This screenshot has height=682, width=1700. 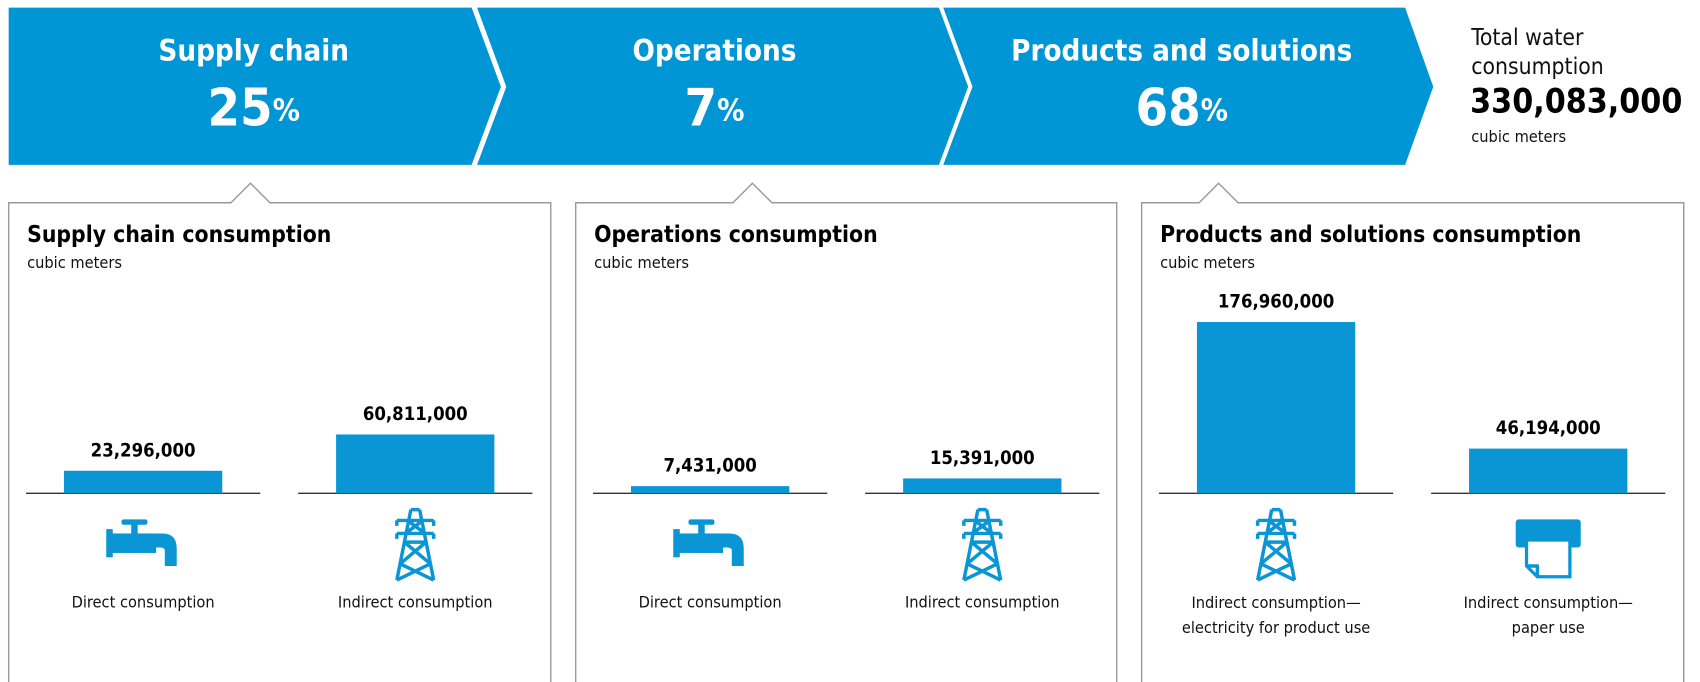 I want to click on value-label: 7,431,000, so click(x=709, y=466).